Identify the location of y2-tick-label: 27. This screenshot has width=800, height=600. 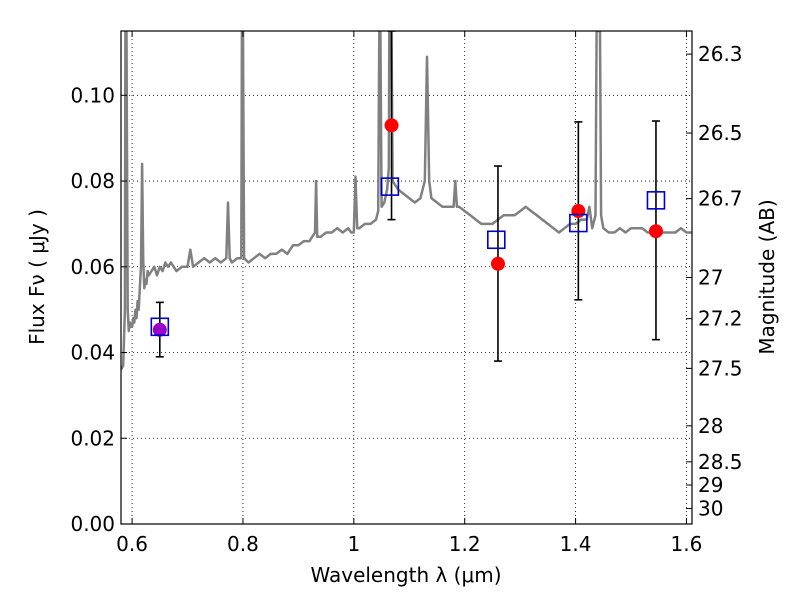
(710, 278).